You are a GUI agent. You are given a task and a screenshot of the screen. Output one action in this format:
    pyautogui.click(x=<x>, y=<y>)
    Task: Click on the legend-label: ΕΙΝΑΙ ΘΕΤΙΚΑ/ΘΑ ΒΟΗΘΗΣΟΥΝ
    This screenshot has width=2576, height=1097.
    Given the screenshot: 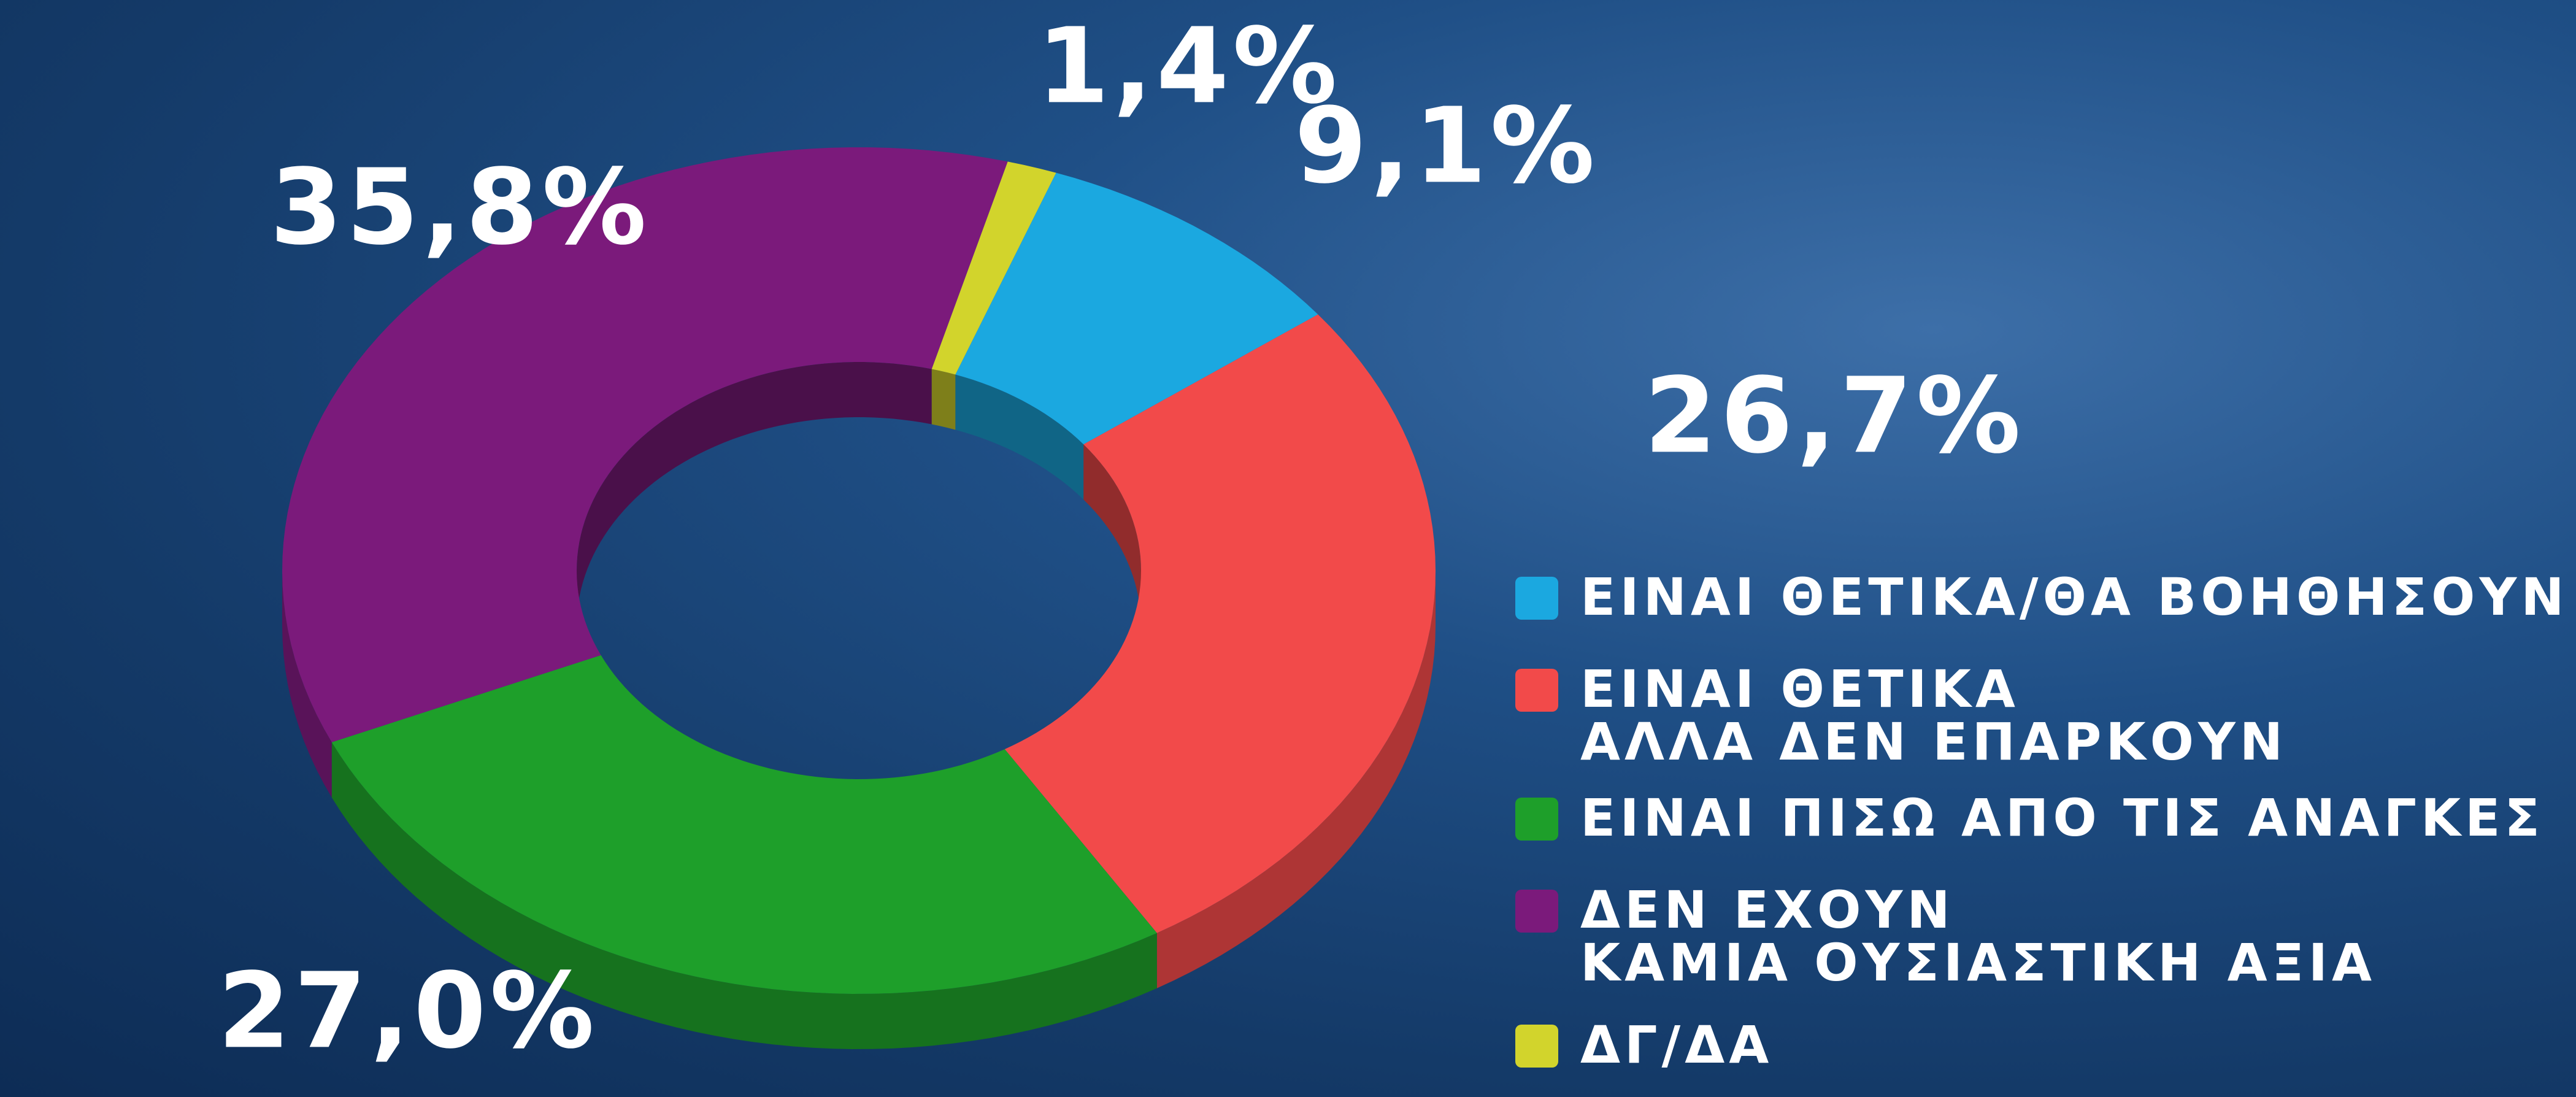 What is the action you would take?
    pyautogui.click(x=2074, y=597)
    